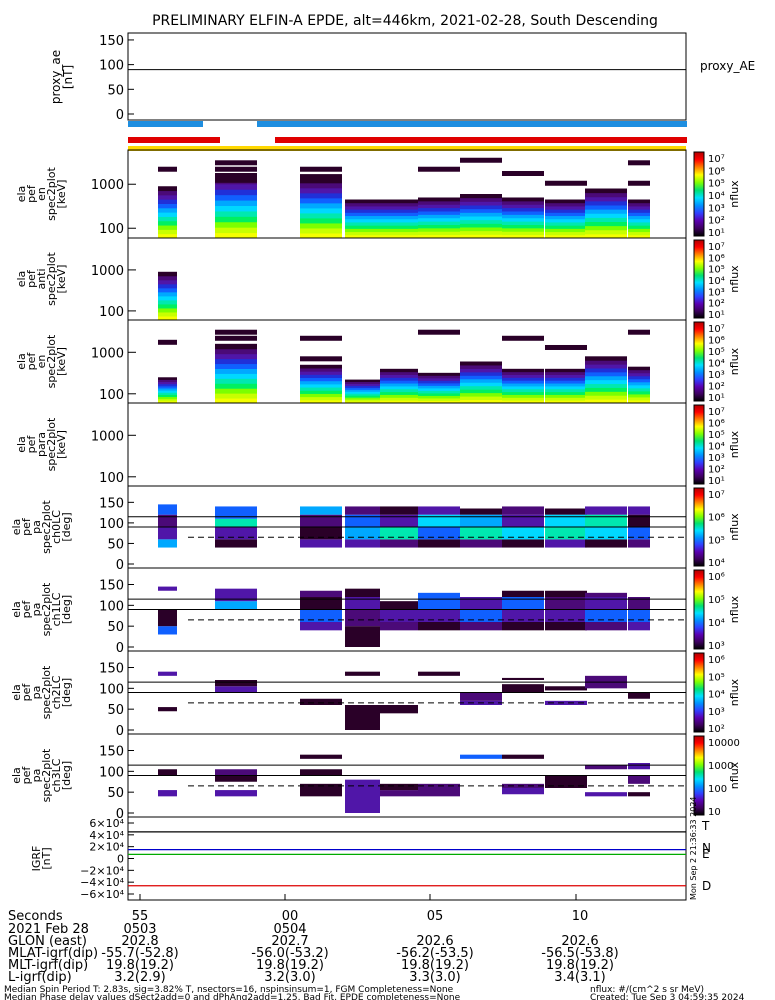 This screenshot has width=775, height=1000. What do you see at coordinates (35, 916) in the screenshot?
I see `footer-row-label: Seconds` at bounding box center [35, 916].